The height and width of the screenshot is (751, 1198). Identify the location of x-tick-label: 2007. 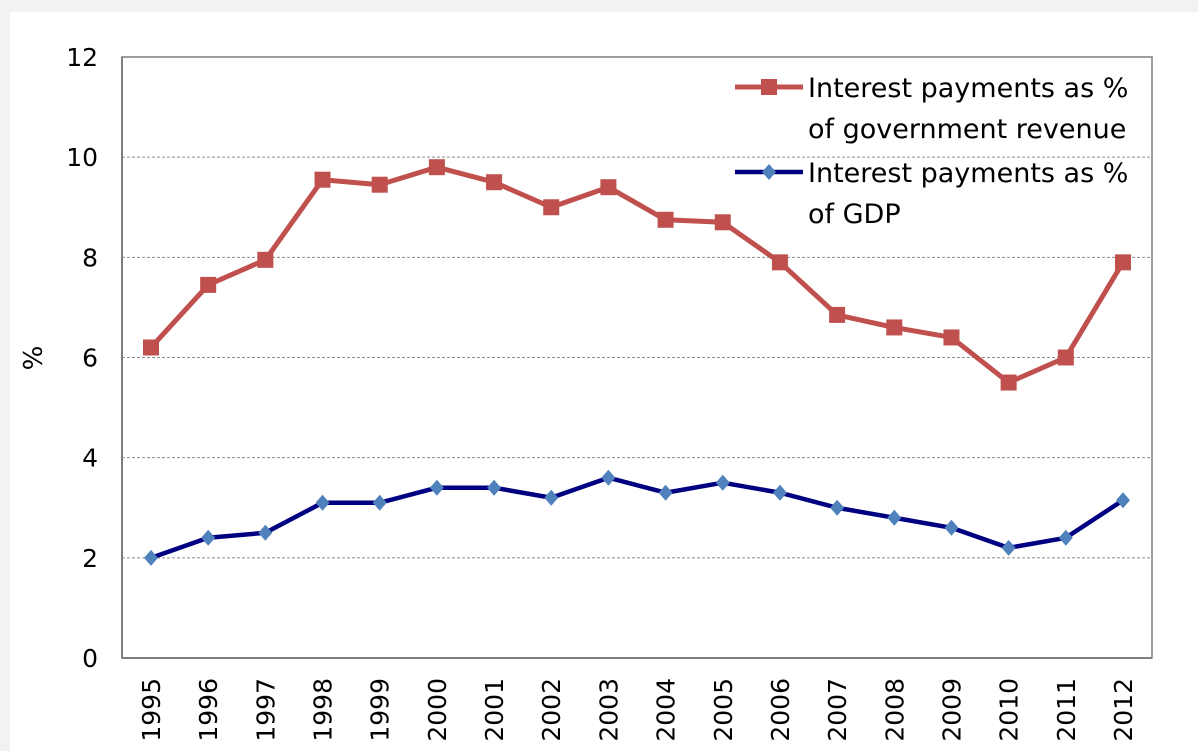
(837, 710).